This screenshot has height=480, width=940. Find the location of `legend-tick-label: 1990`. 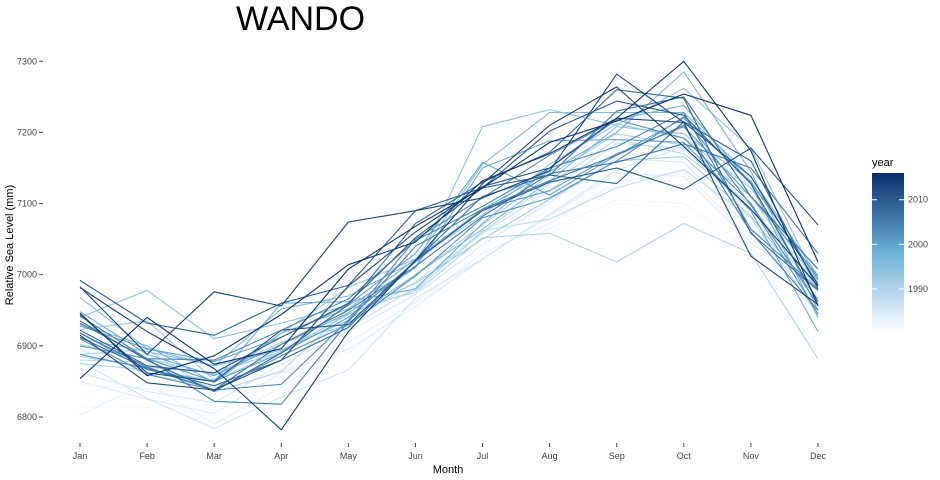

legend-tick-label: 1990 is located at coordinates (918, 289).